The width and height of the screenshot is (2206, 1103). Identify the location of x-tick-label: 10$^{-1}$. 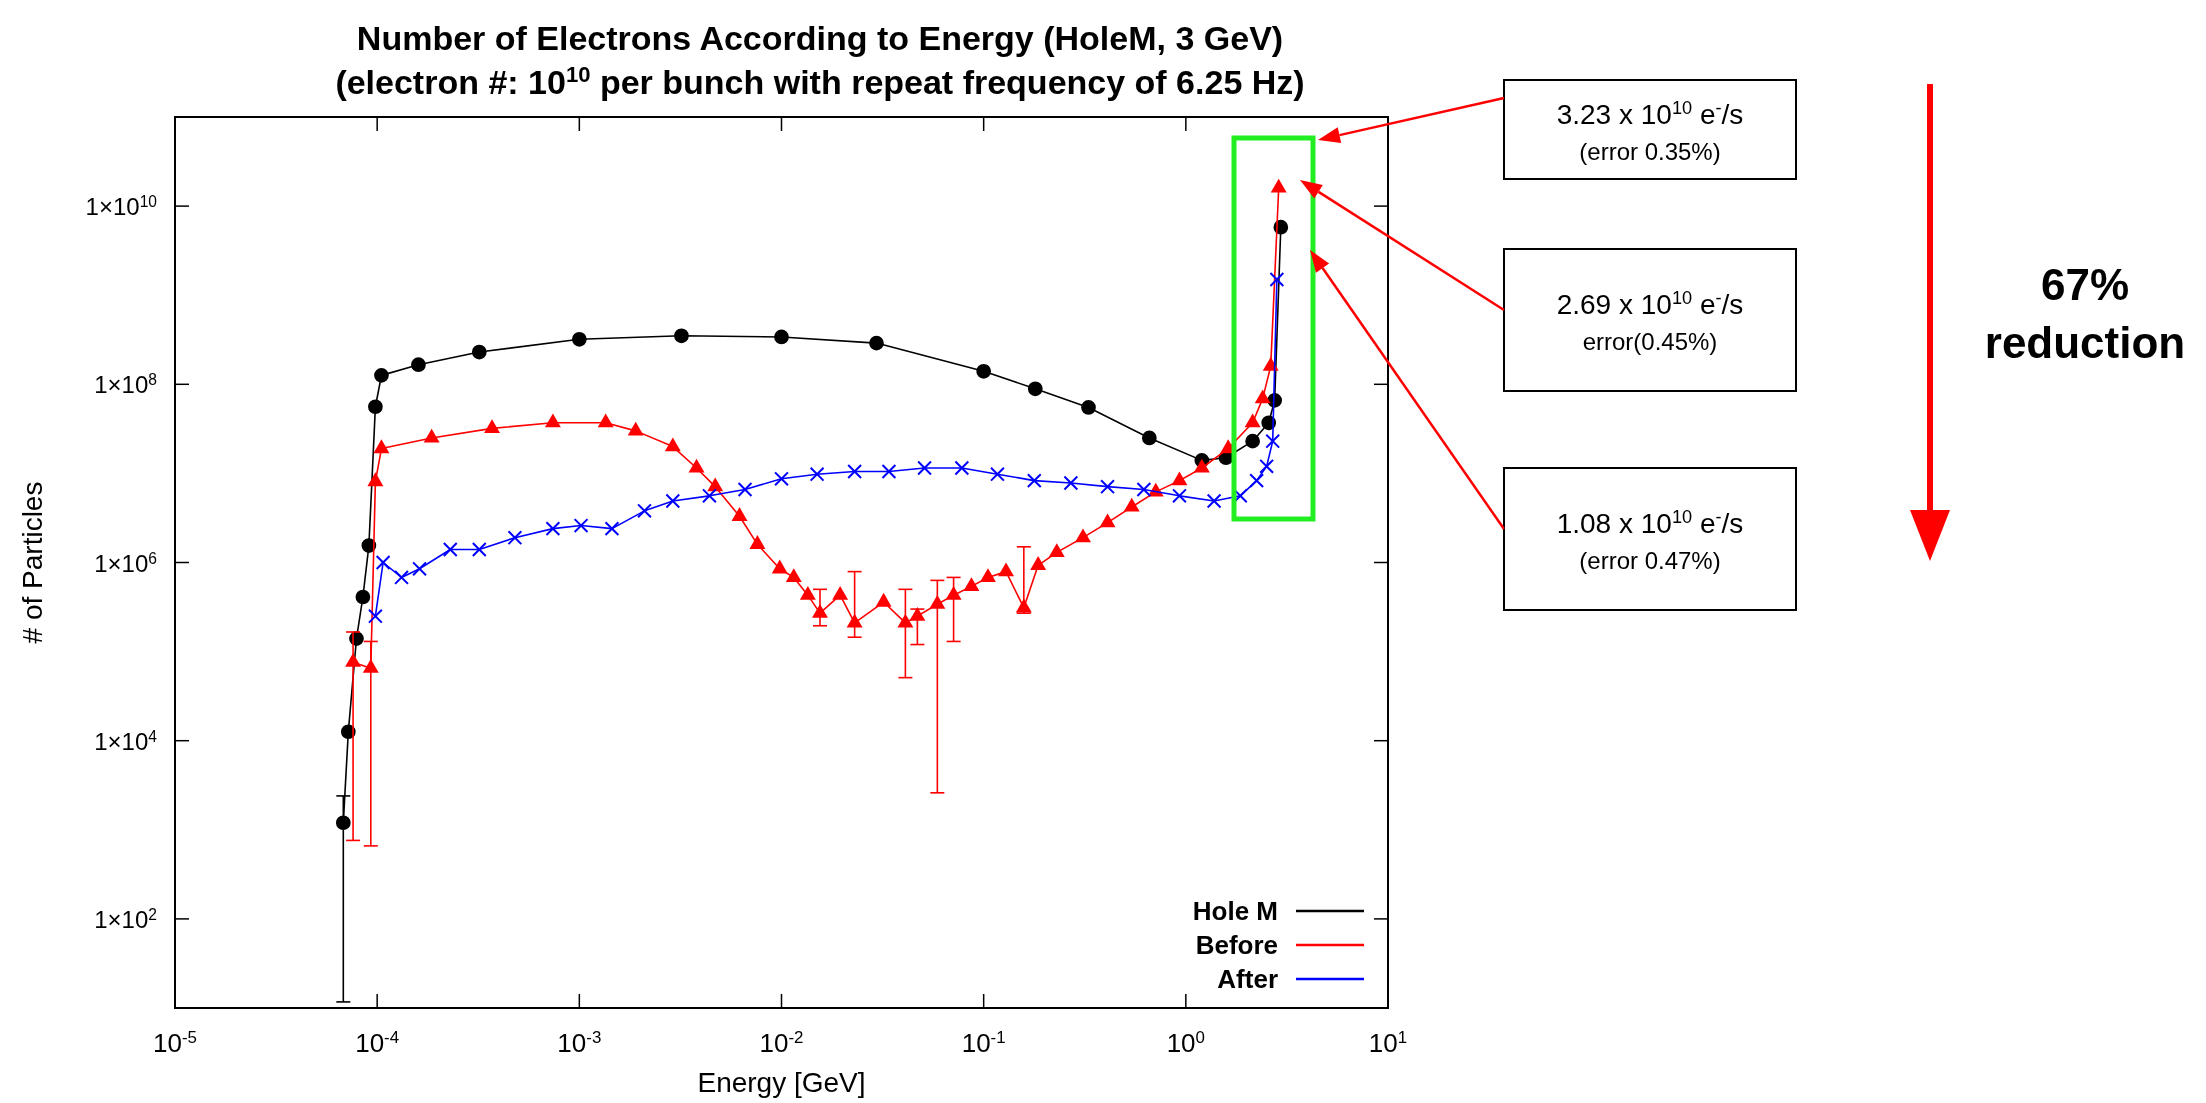
(983, 1042).